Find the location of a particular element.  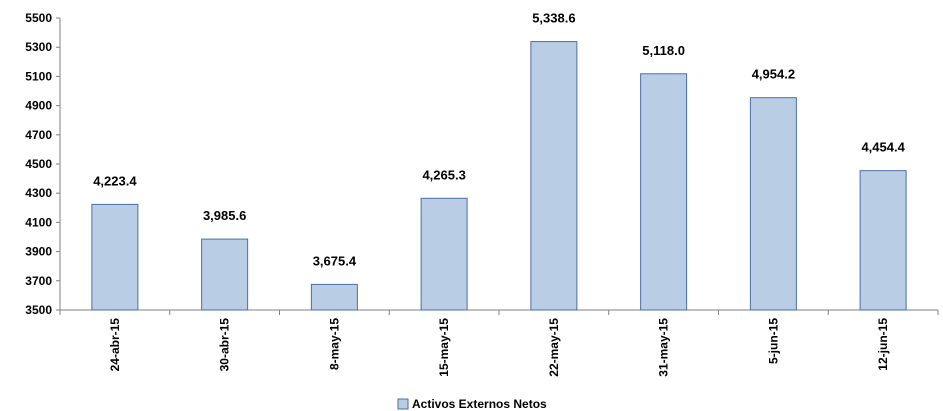

x-tick-label-12-jun-15: 12-jun-15 is located at coordinates (883, 344).